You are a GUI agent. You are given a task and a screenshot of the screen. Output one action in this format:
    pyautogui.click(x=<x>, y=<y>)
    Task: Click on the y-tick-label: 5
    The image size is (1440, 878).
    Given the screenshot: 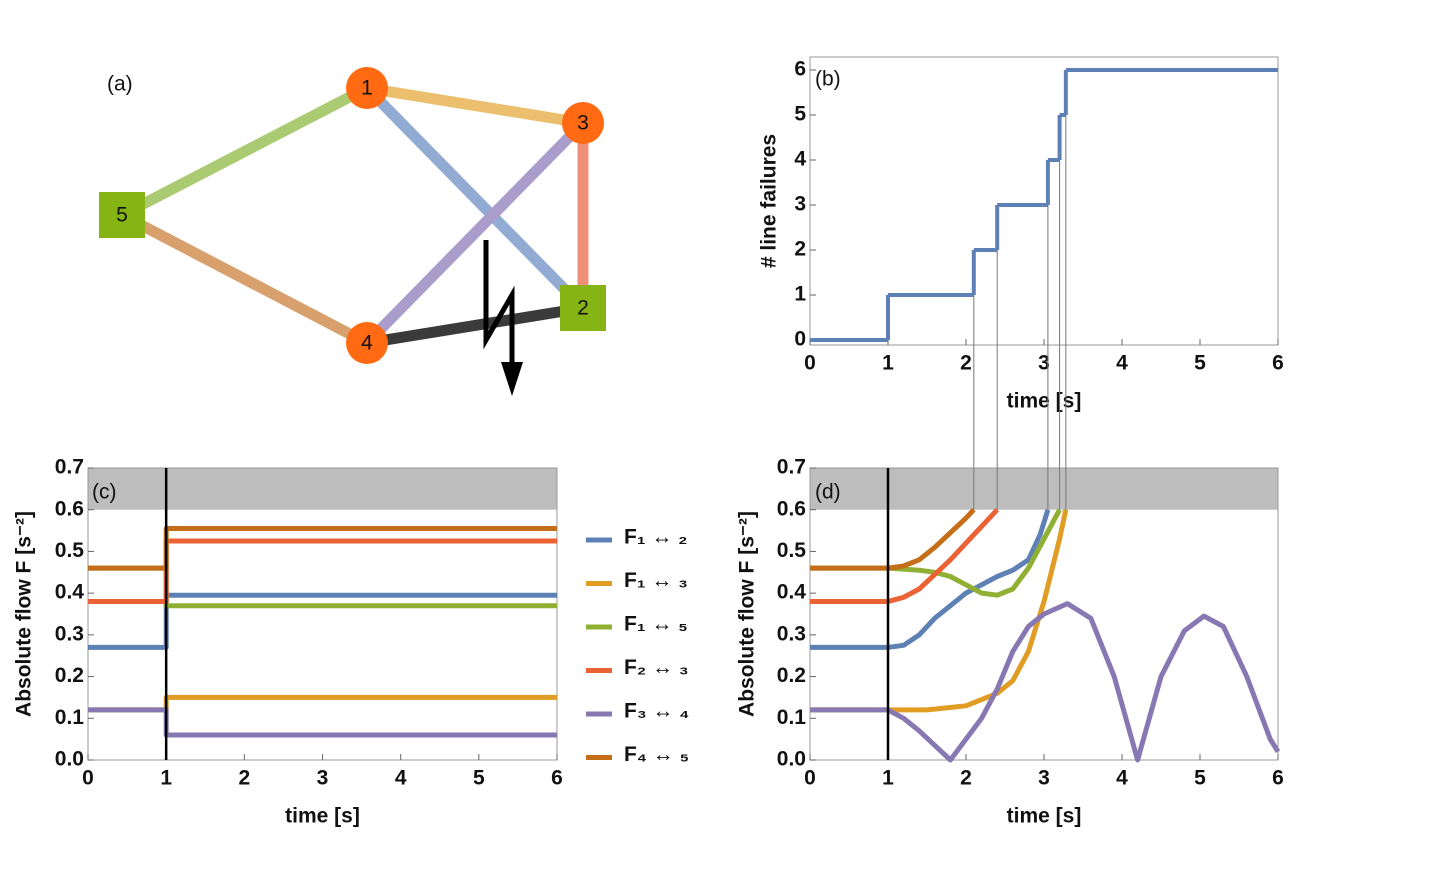 What is the action you would take?
    pyautogui.click(x=800, y=114)
    